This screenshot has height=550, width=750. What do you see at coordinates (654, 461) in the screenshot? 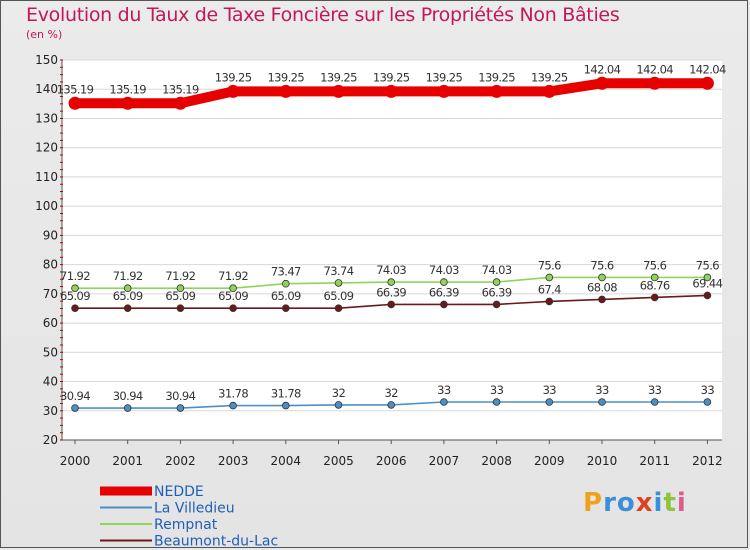
I see `x-tick-label: 2011` at bounding box center [654, 461].